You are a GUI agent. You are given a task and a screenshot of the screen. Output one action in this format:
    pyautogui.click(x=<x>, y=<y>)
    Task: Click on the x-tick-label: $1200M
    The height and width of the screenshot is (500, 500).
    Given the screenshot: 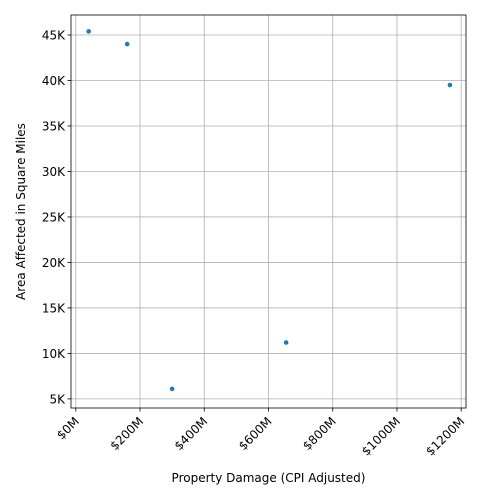 What is the action you would take?
    pyautogui.click(x=445, y=436)
    